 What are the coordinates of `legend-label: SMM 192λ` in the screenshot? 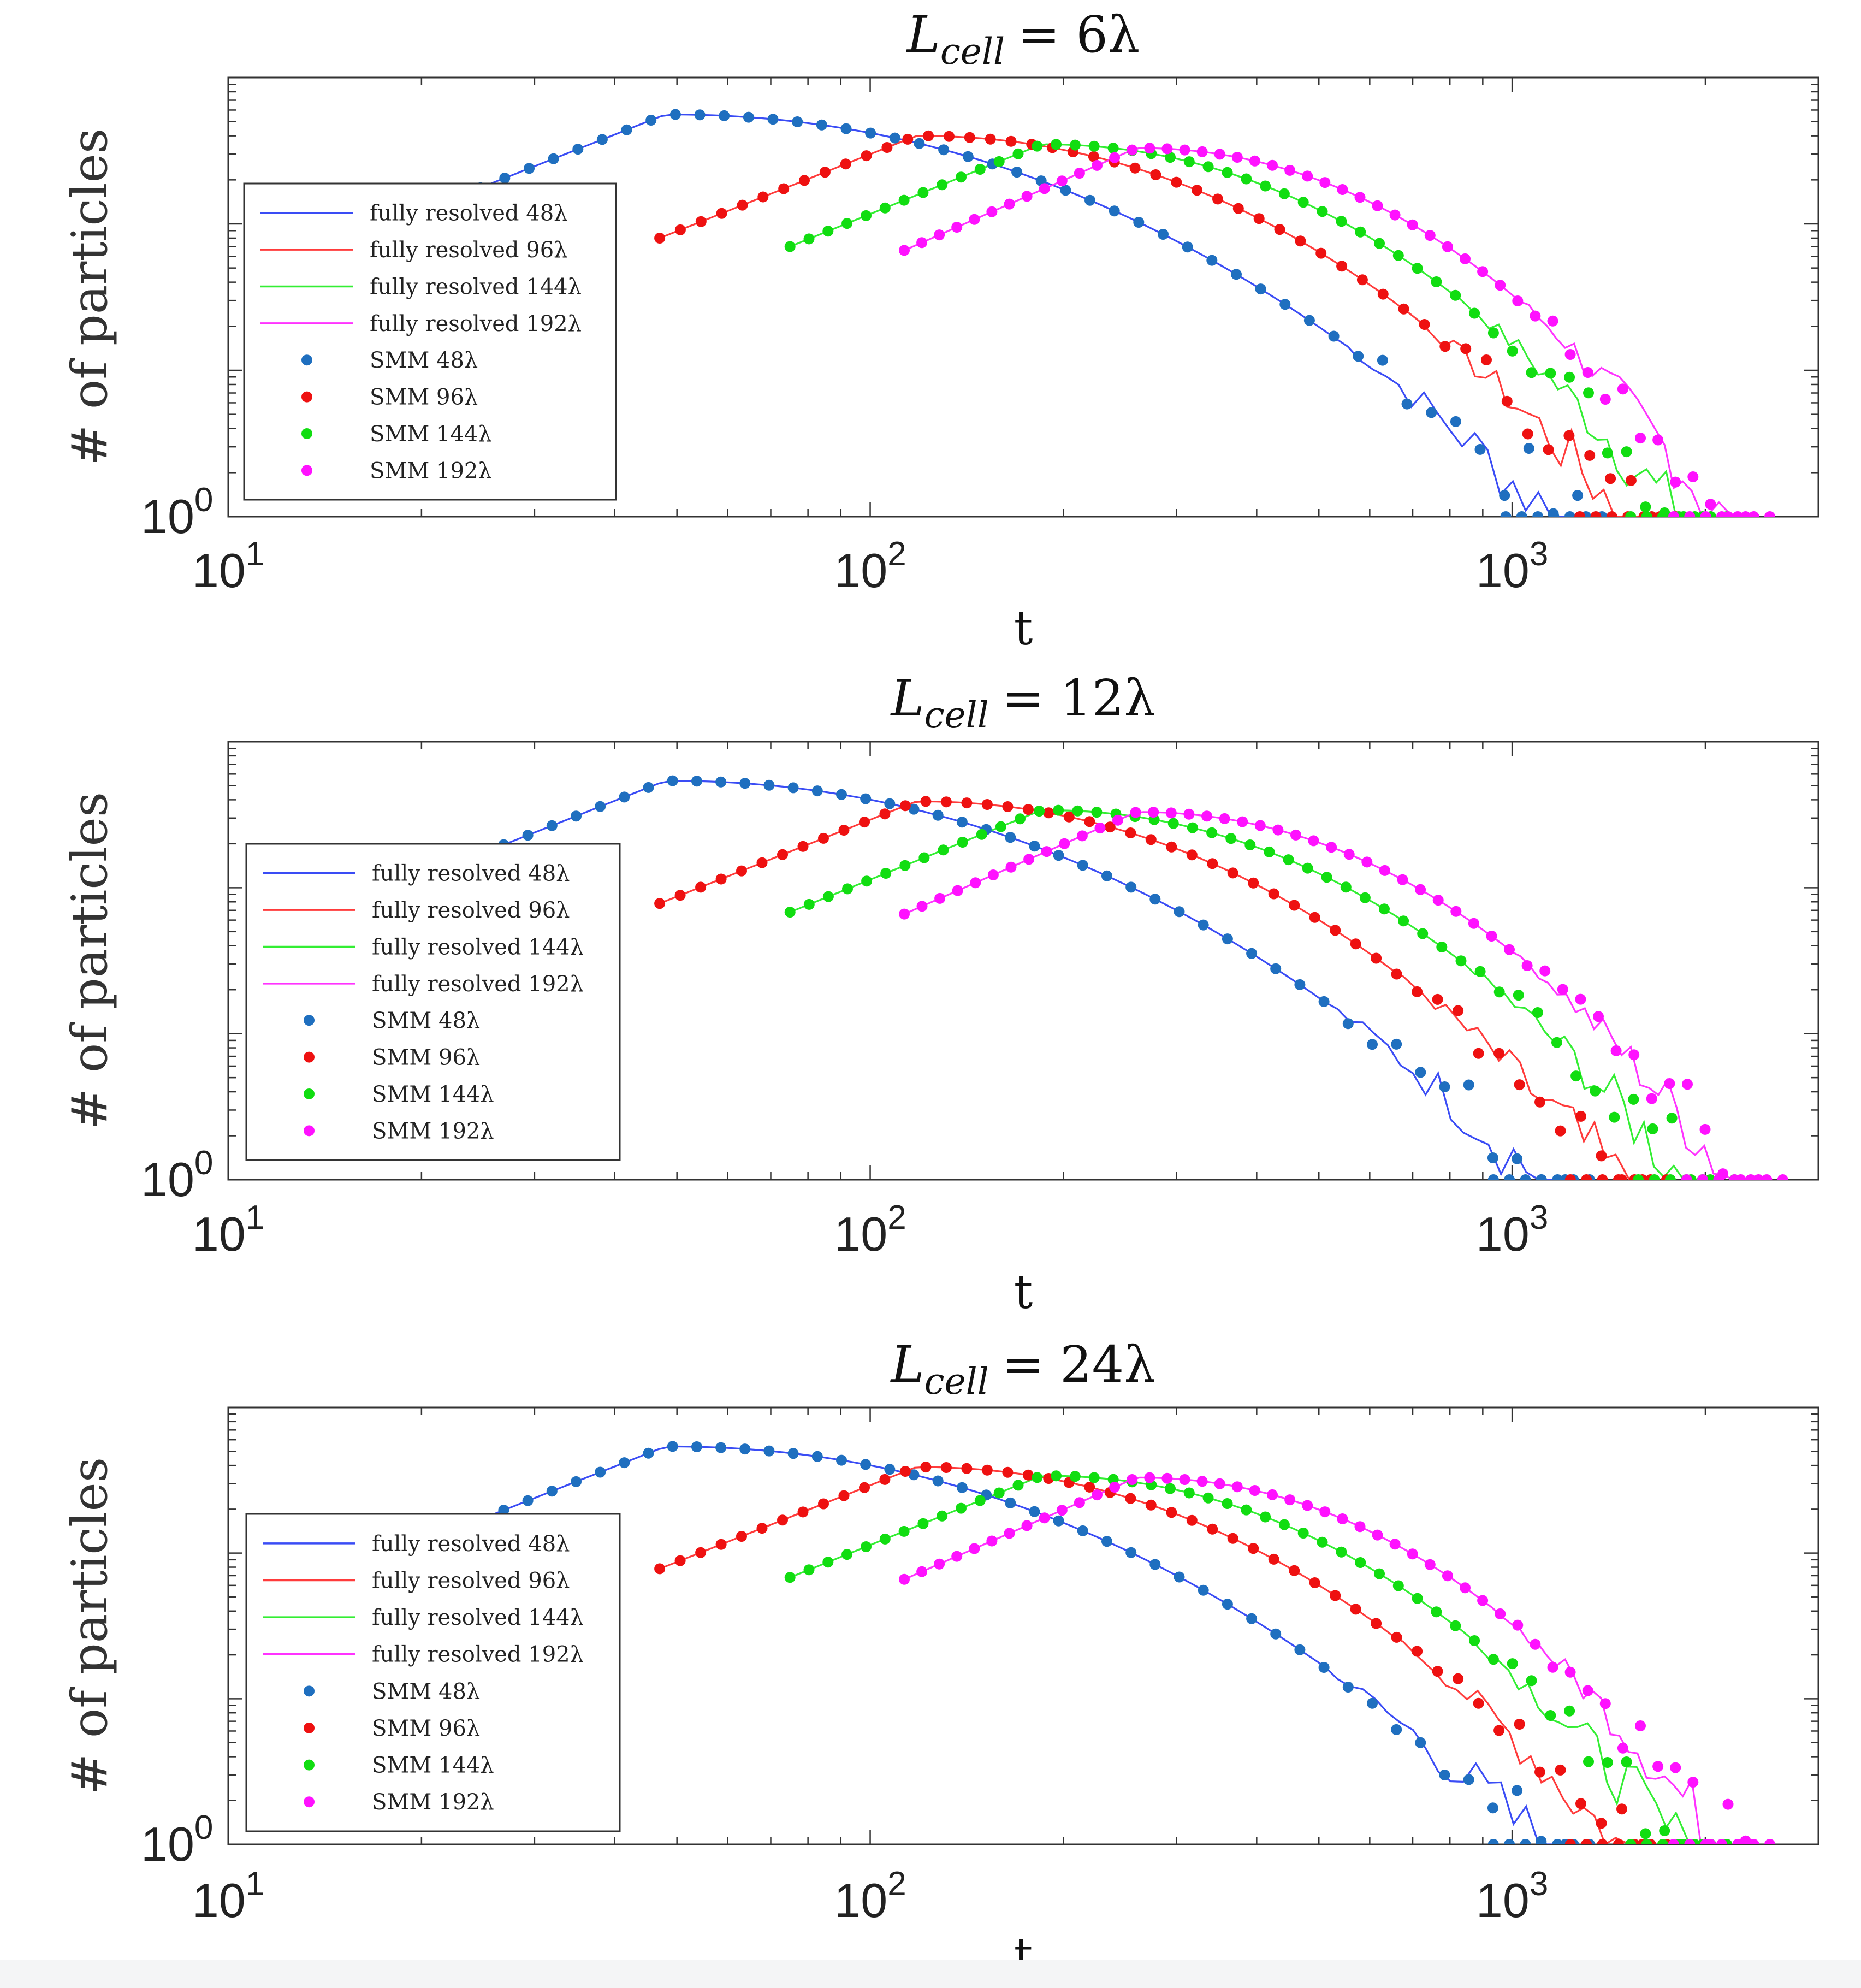 It's located at (433, 1802).